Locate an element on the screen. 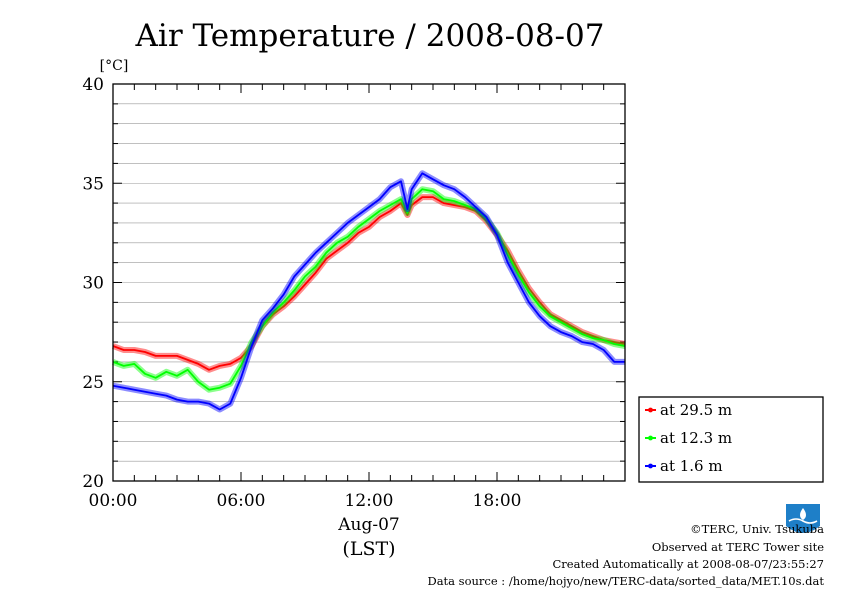 The width and height of the screenshot is (842, 595). x-tick-label: 00:00 is located at coordinates (113, 501).